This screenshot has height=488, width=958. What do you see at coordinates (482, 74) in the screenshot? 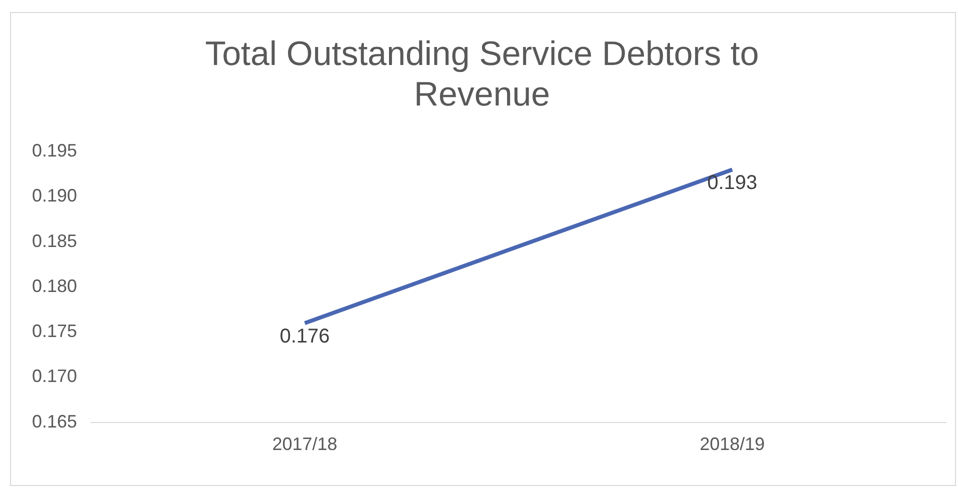
I see `chart-title: Total Outstanding Service Debtors to Revenue` at bounding box center [482, 74].